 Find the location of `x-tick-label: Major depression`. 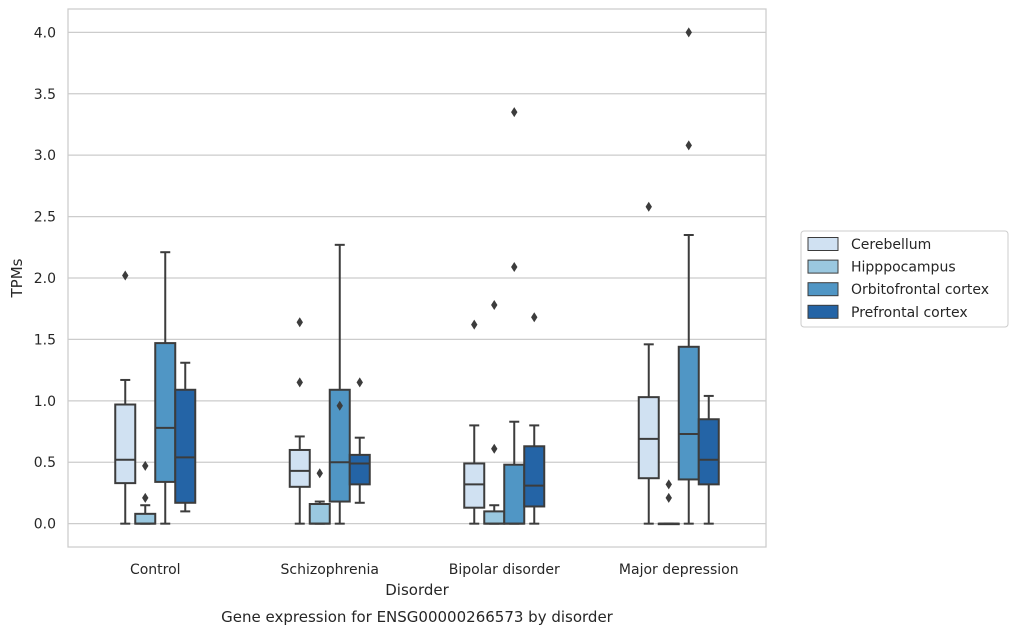

x-tick-label: Major depression is located at coordinates (679, 570).